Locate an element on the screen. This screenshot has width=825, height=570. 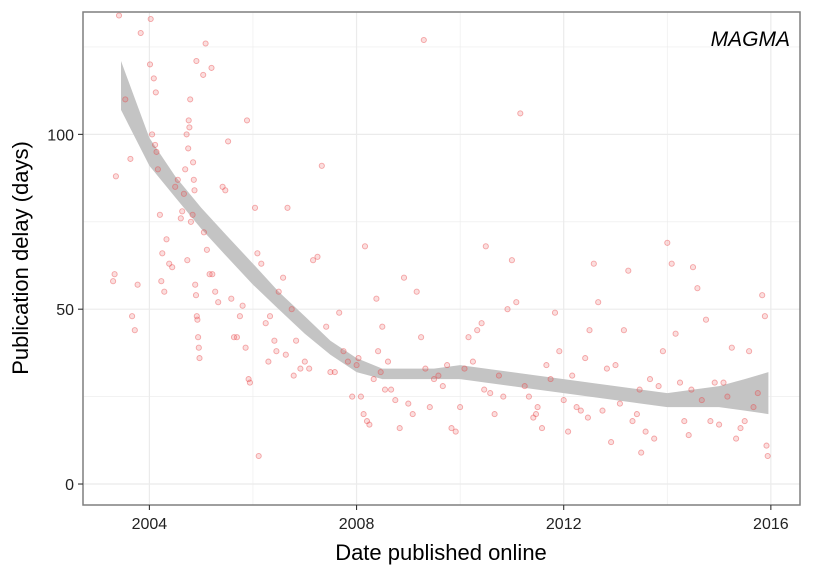
y-axis-title: Publication delay (days) is located at coordinates (20, 258).